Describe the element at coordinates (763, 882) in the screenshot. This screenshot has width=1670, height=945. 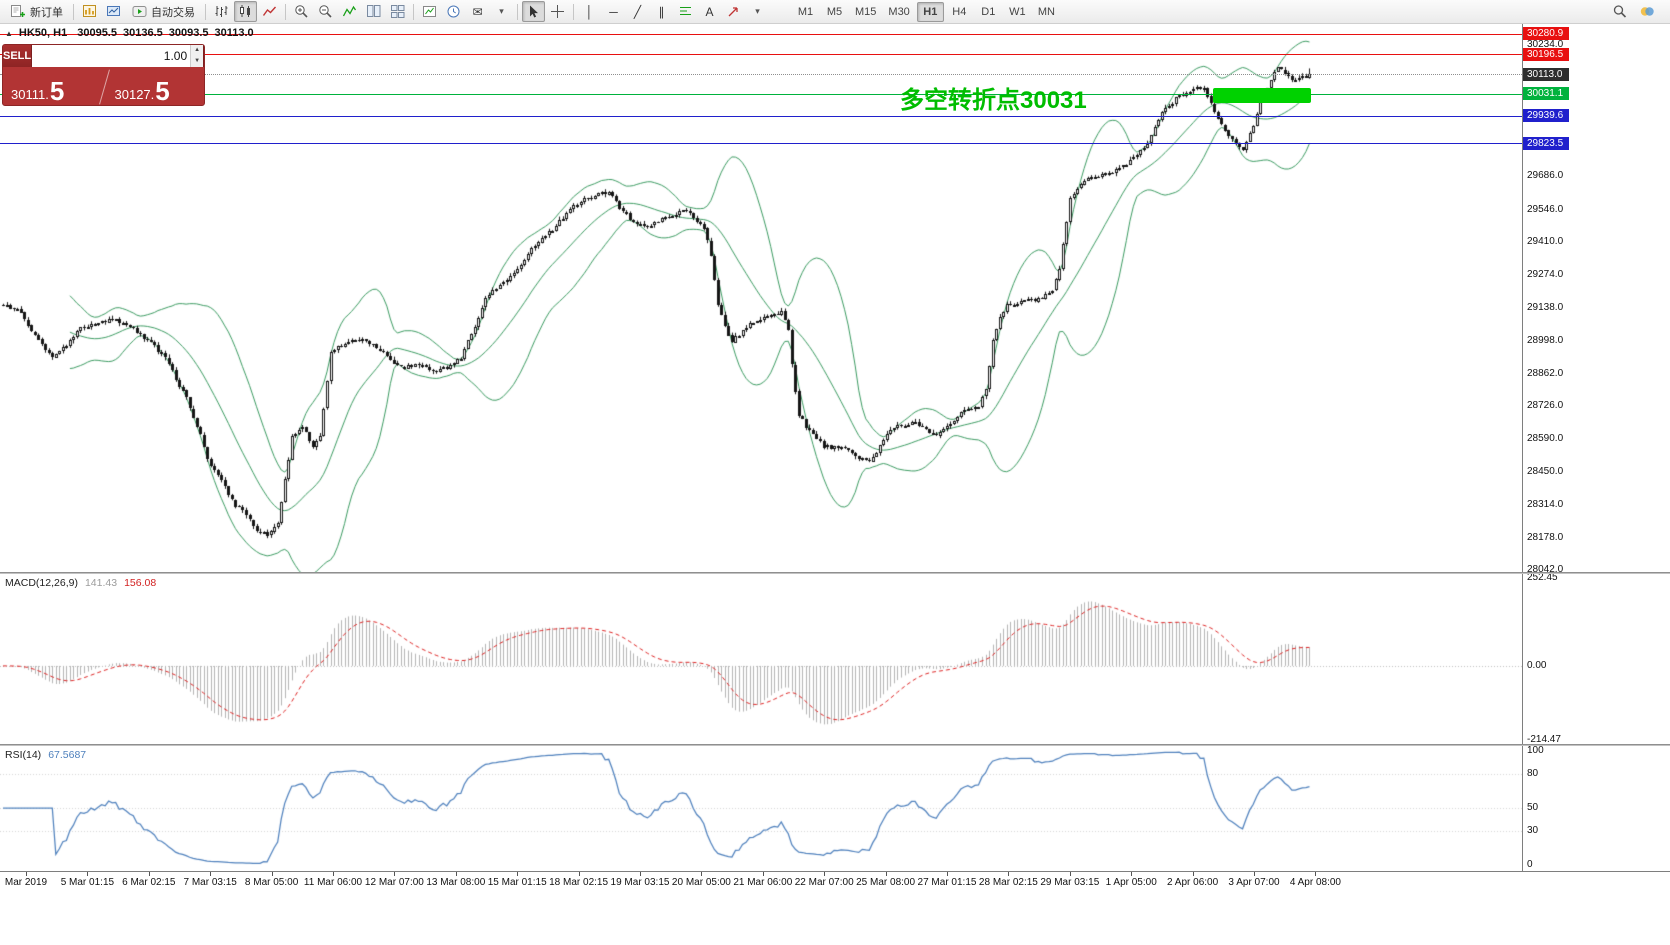
I see `time-axis-label: 21 Mar 06:00` at that location.